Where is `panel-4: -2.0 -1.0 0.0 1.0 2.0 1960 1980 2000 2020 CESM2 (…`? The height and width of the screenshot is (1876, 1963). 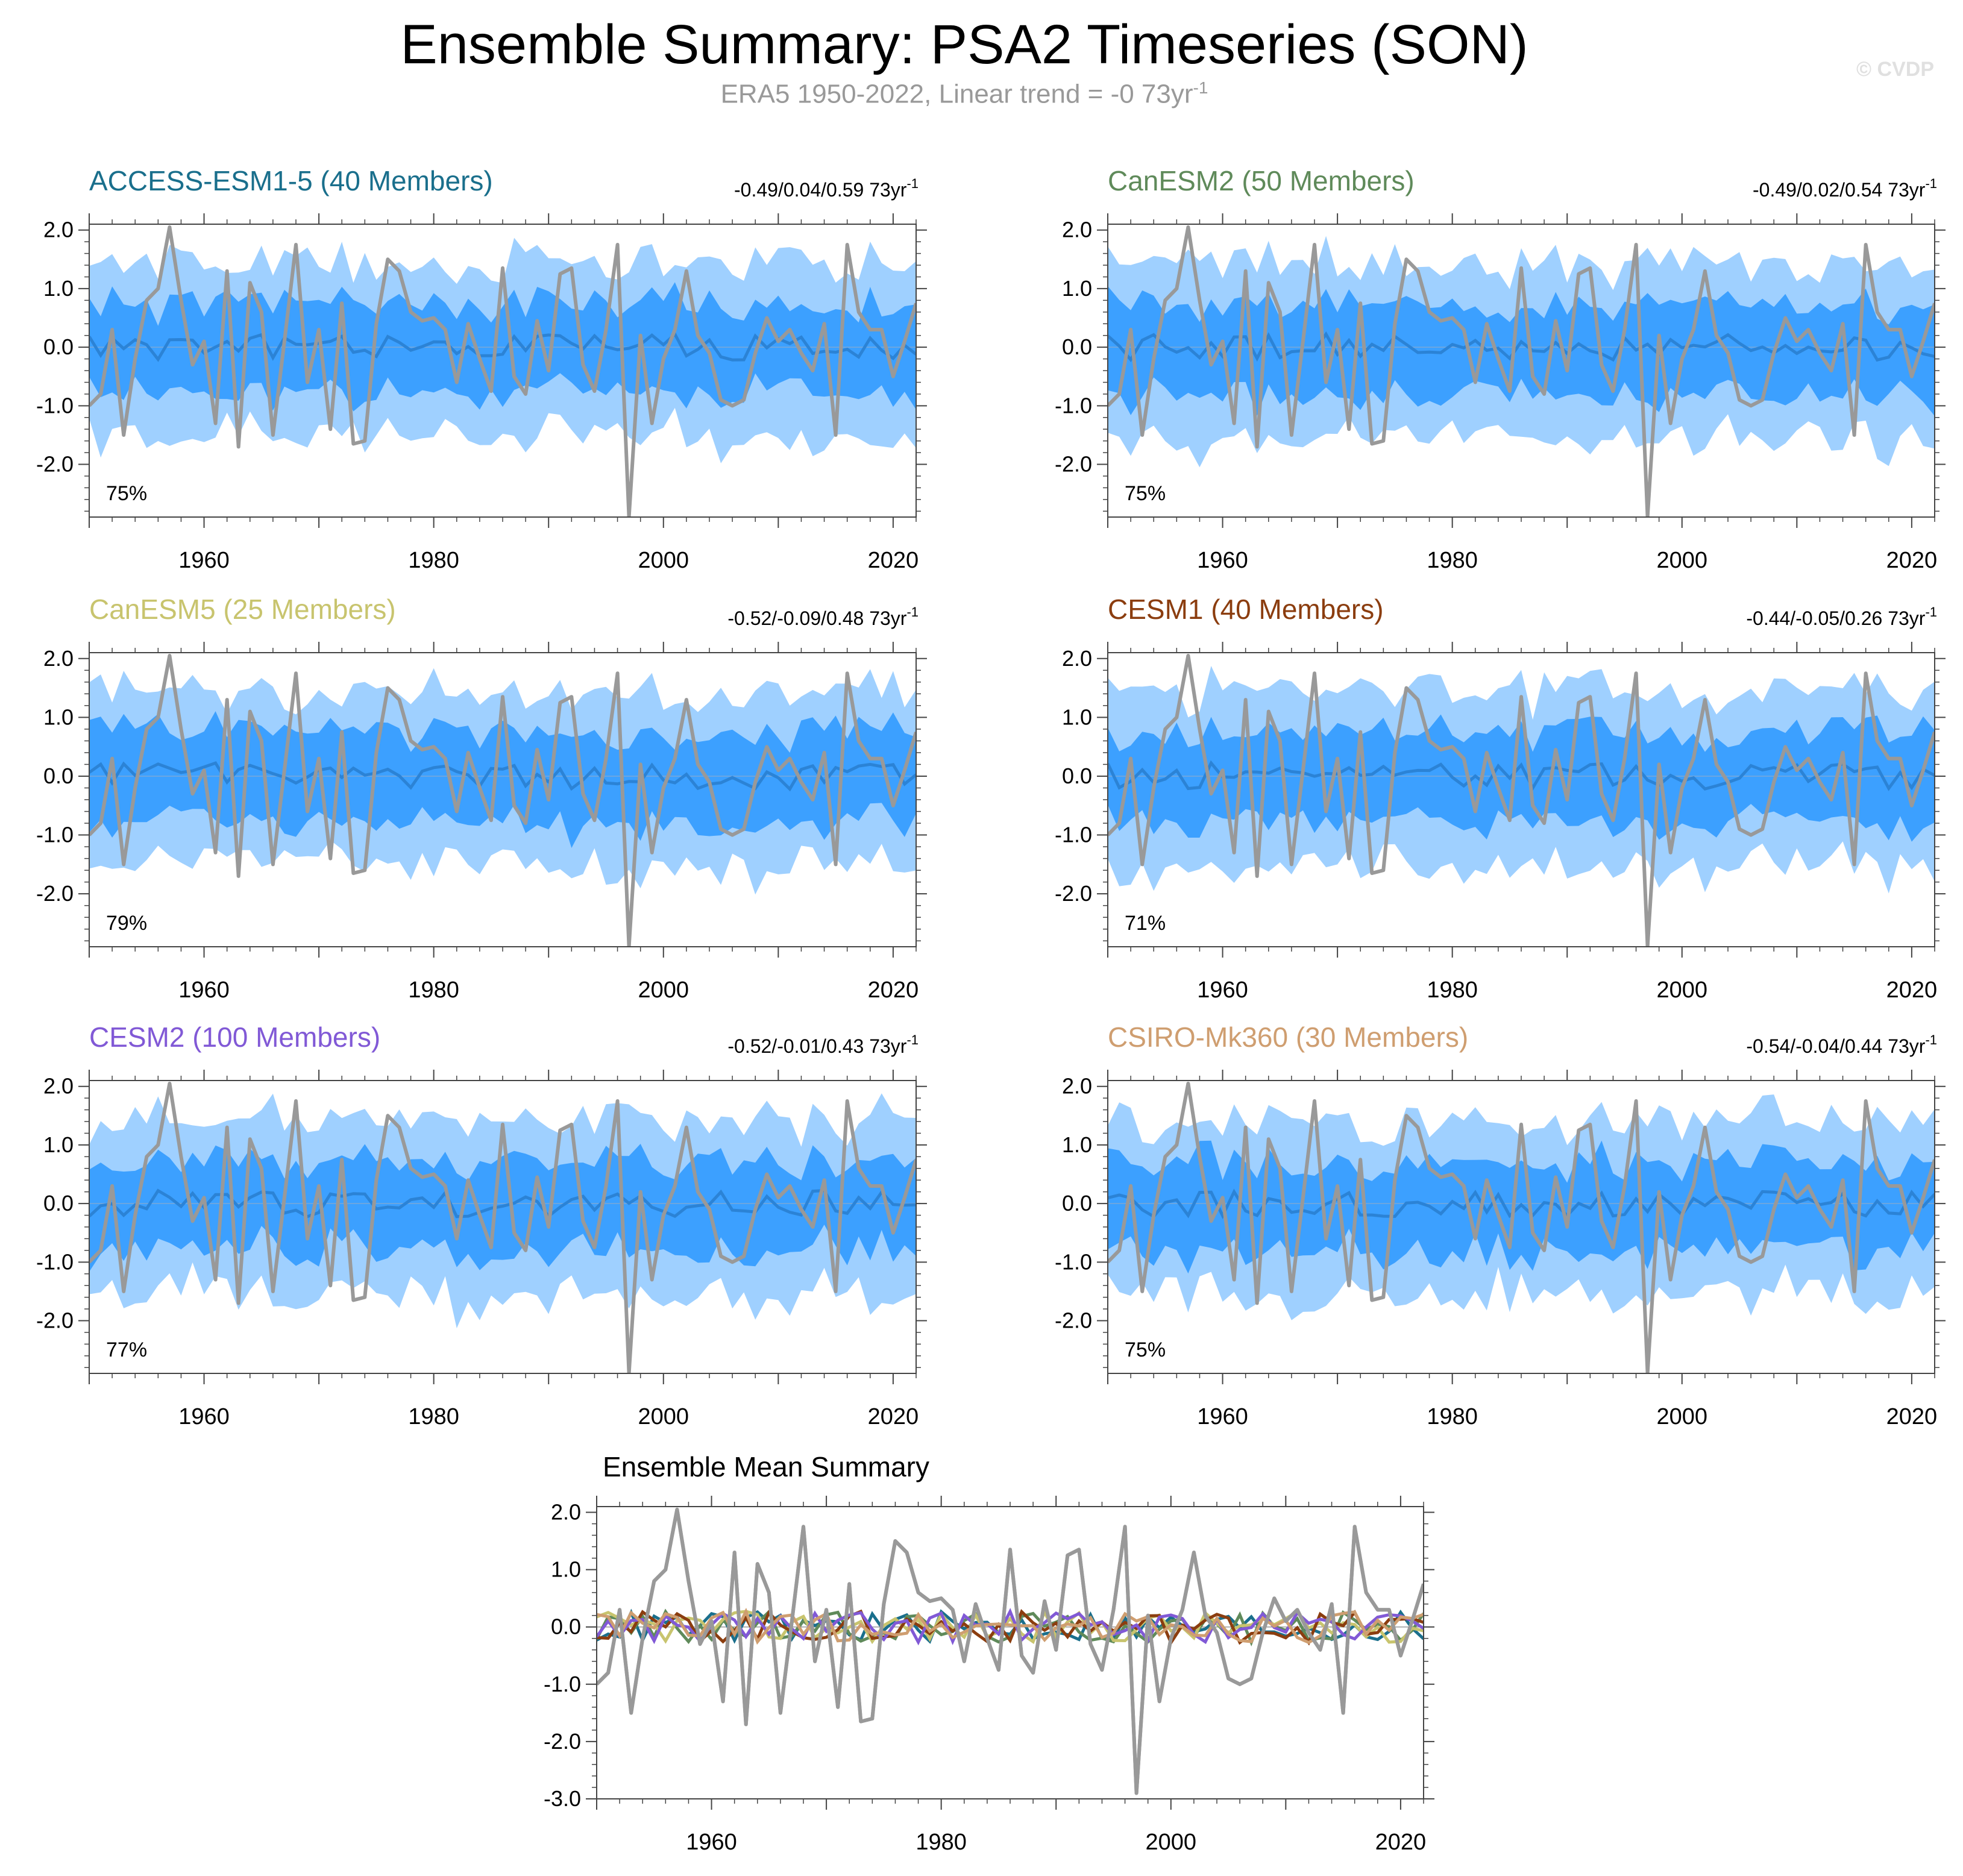 panel-4: -2.0 -1.0 0.0 1.0 2.0 1960 1980 2000 2020 CESM2 (… is located at coordinates (481, 1225).